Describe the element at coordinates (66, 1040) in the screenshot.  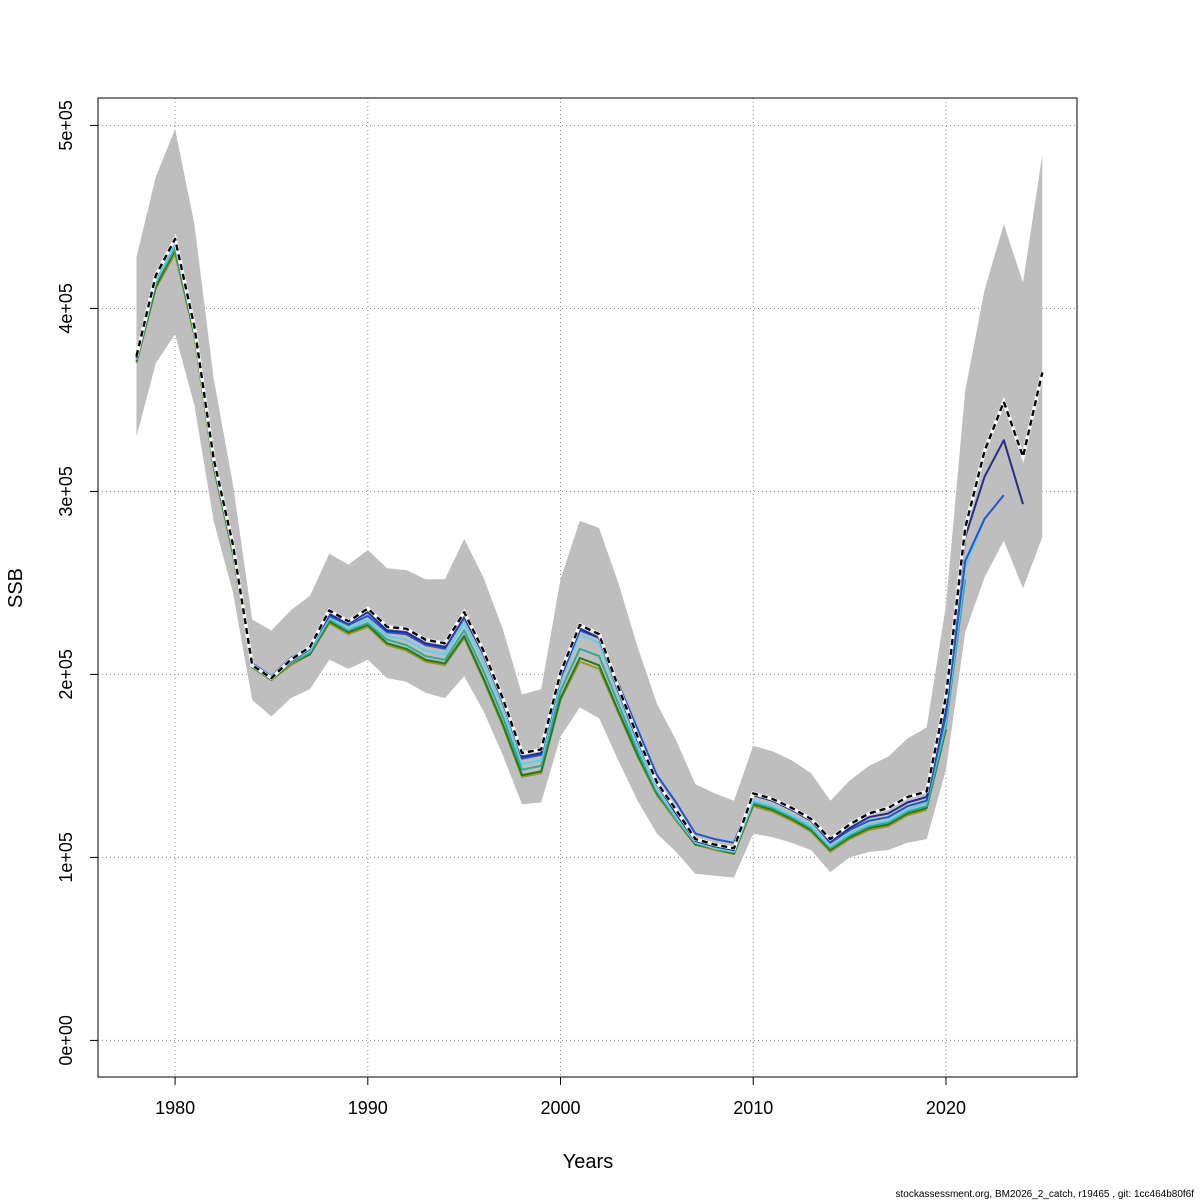
I see `y-tick-label: 0e+00` at that location.